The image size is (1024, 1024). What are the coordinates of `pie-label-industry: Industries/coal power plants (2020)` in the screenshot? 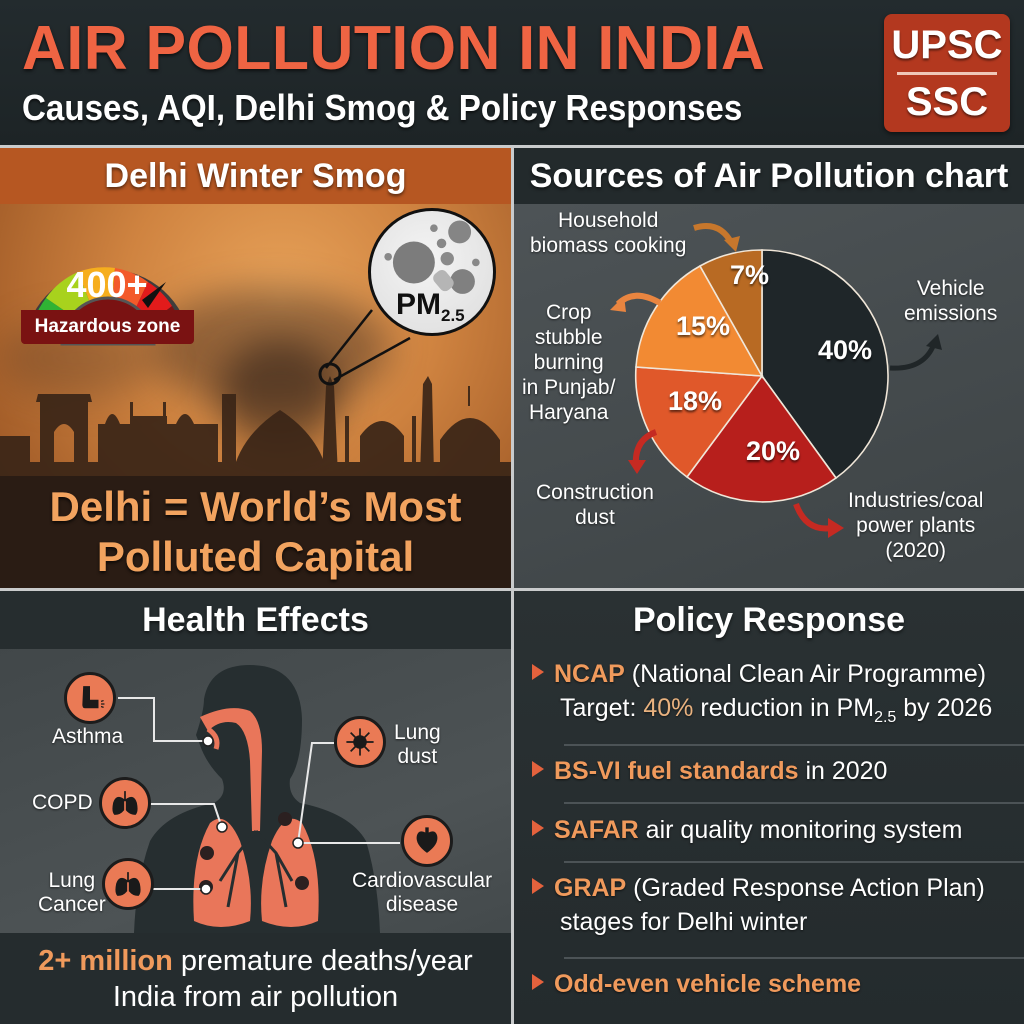 It's located at (915, 525).